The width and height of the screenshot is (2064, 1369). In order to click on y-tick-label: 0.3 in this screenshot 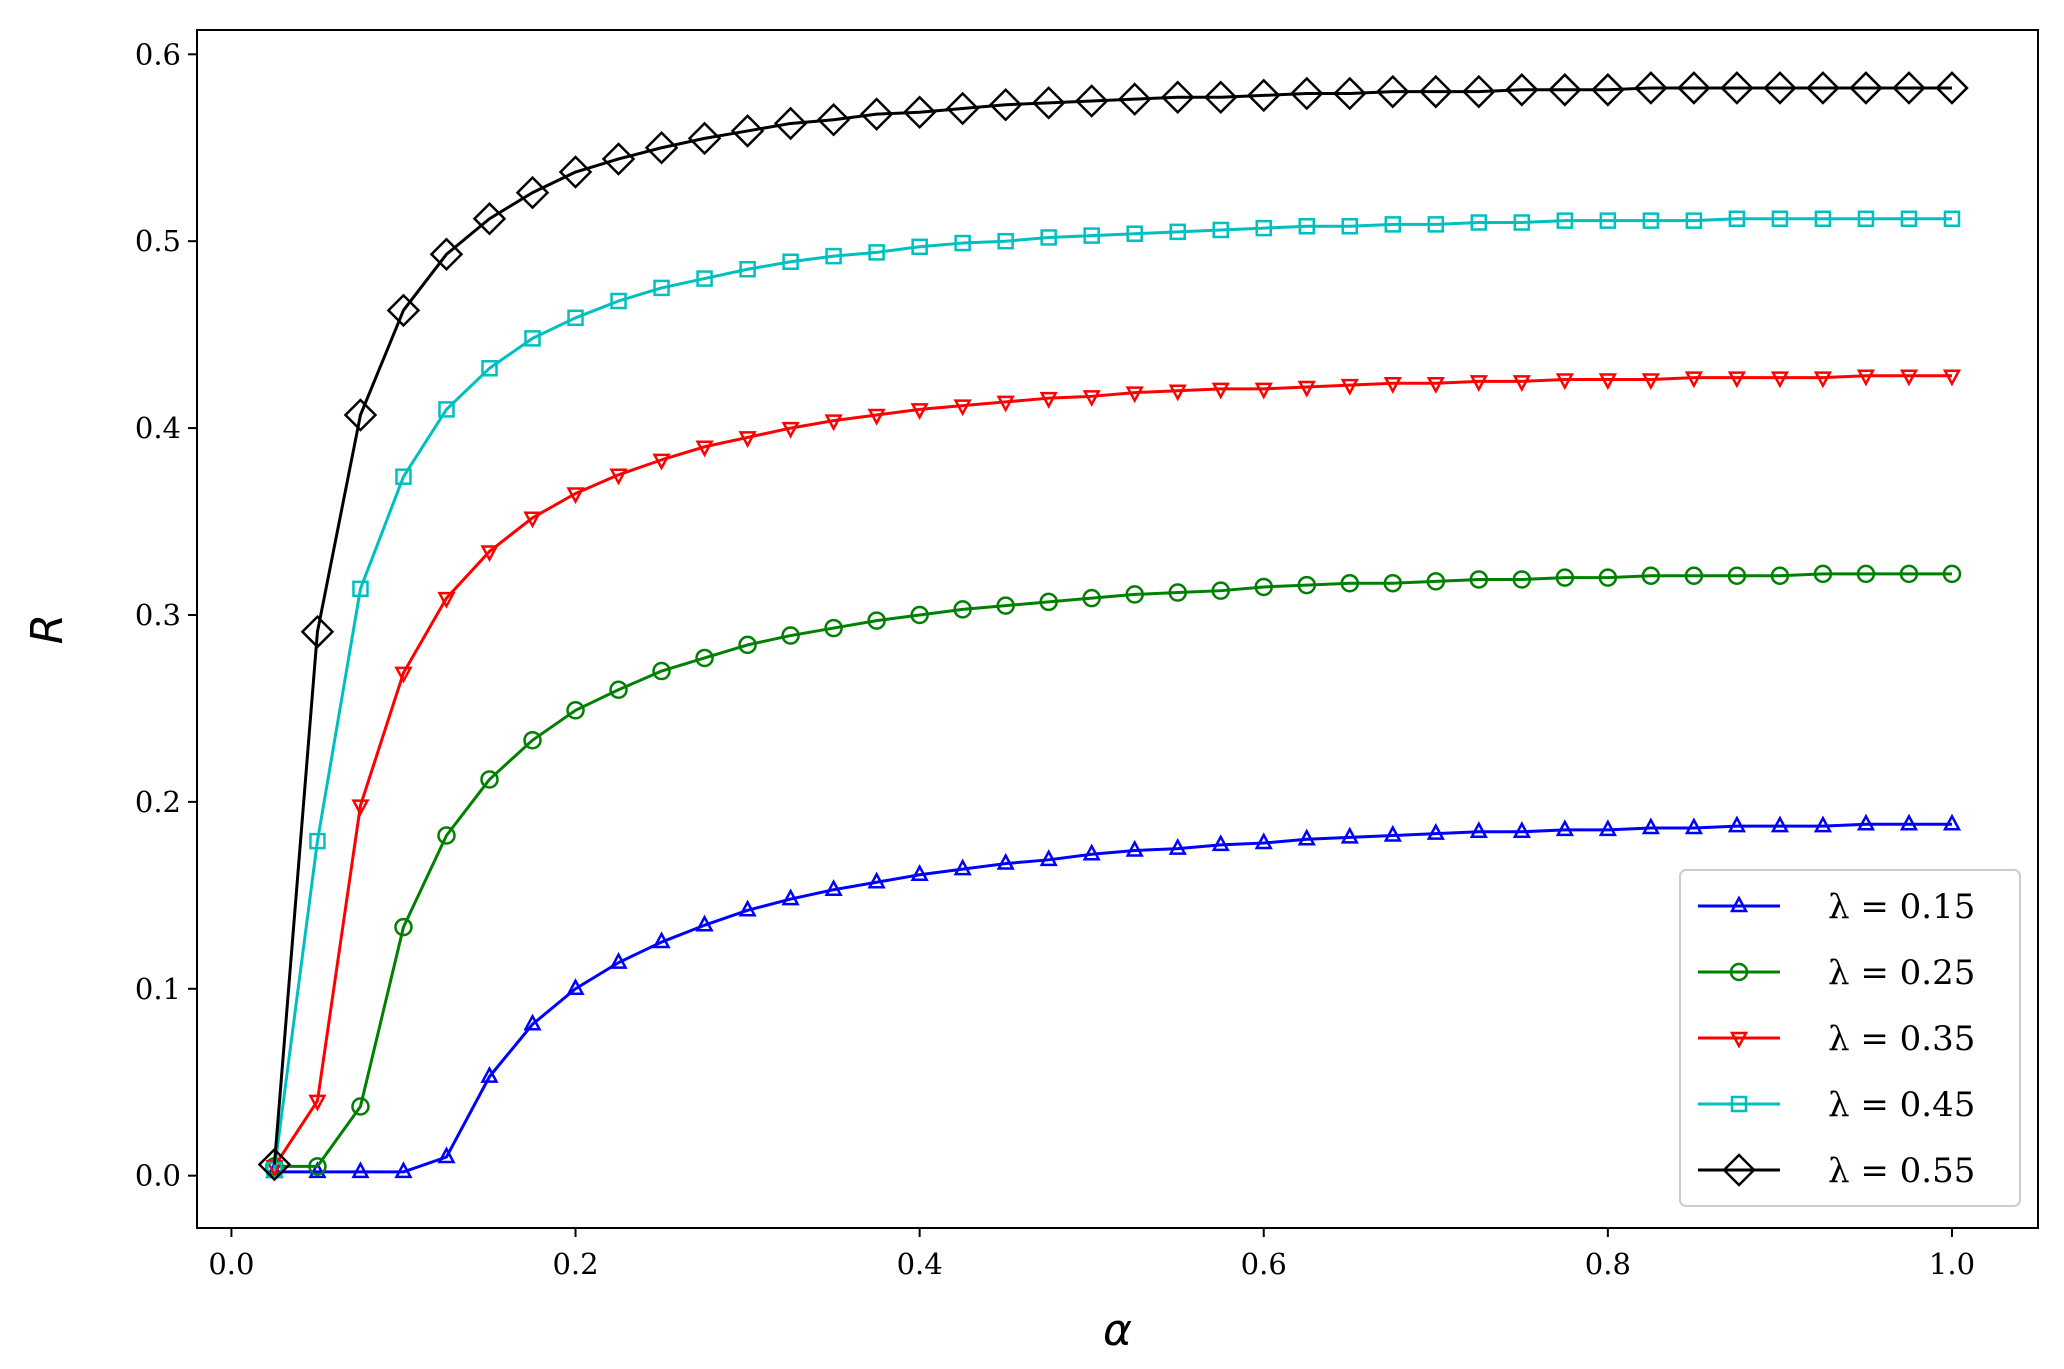, I will do `click(158, 615)`.